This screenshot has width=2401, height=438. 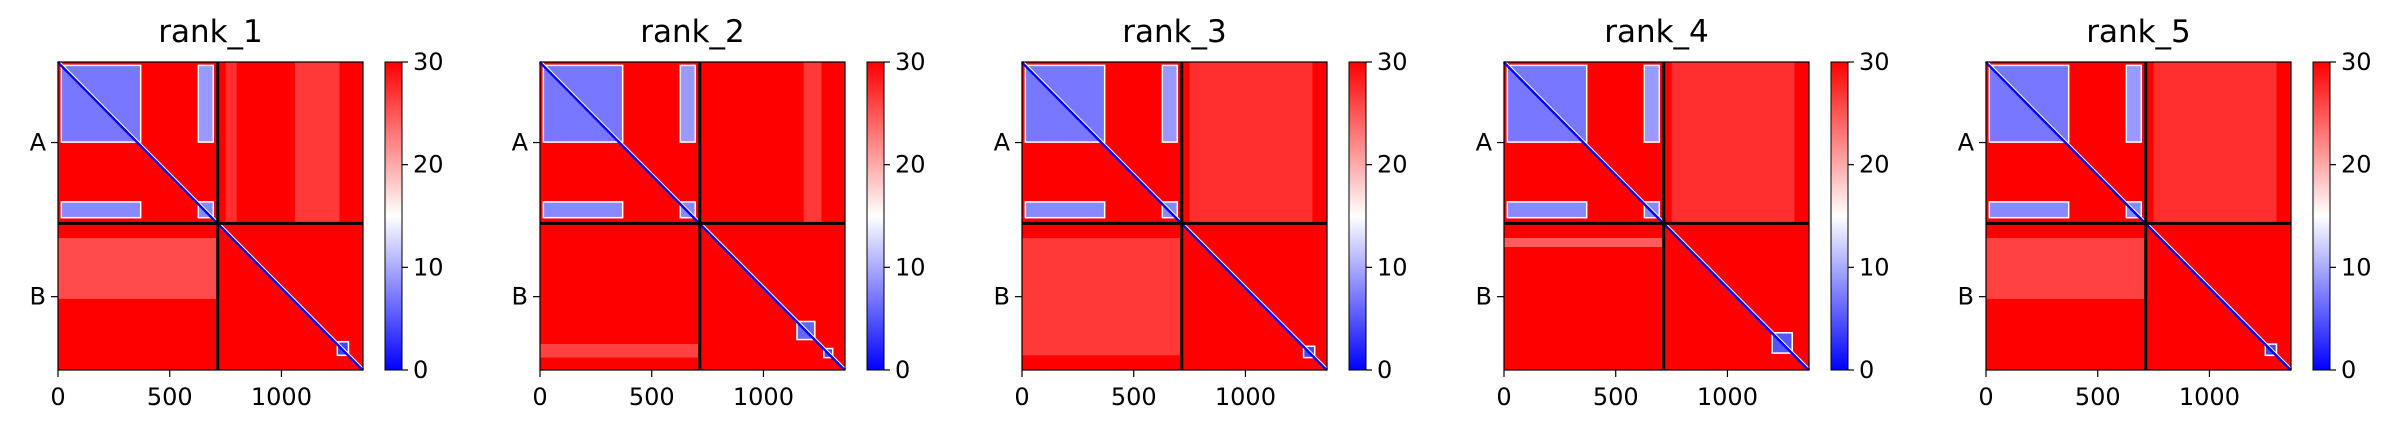 What do you see at coordinates (1656, 32) in the screenshot?
I see `panel-title: rank_4` at bounding box center [1656, 32].